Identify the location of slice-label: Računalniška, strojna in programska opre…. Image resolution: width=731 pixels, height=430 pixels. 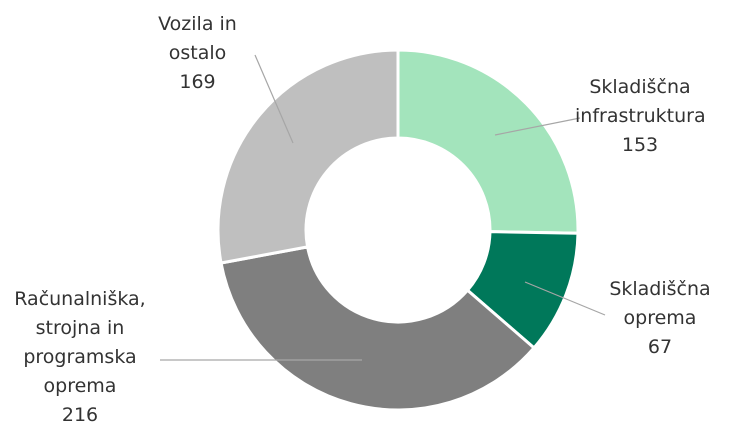
(80, 357).